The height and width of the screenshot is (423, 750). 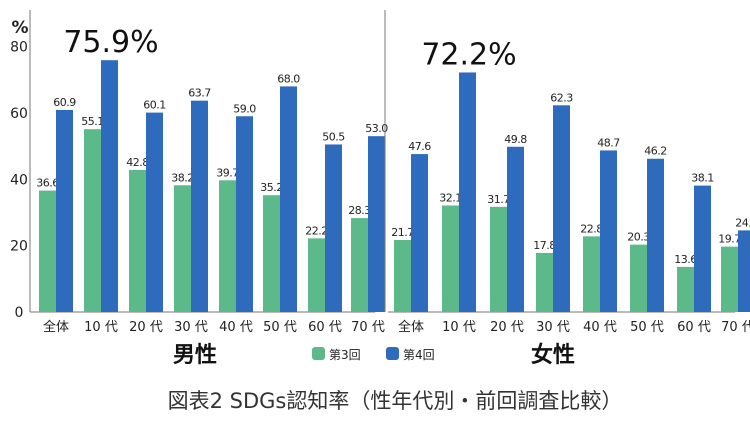 I want to click on value-label: 38.1, so click(x=702, y=178).